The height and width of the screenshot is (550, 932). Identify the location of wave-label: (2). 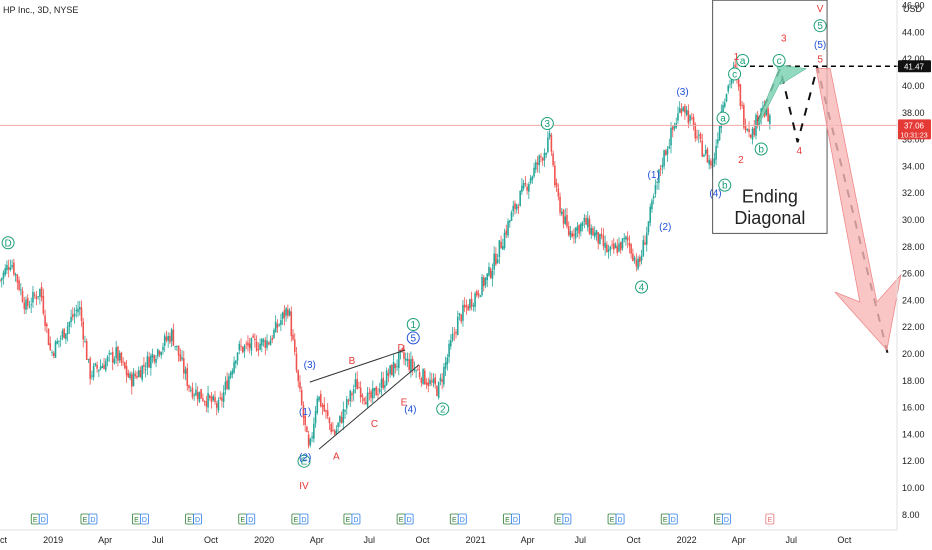
(305, 458).